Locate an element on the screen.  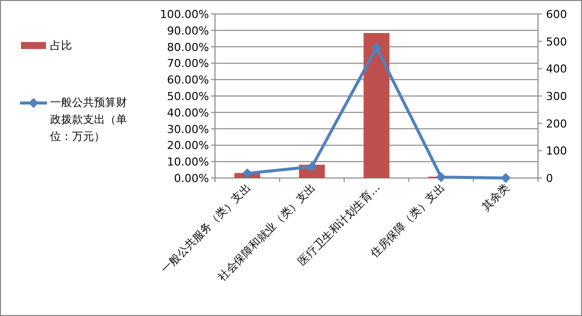
y-tick-label: 100.00% is located at coordinates (184, 14).